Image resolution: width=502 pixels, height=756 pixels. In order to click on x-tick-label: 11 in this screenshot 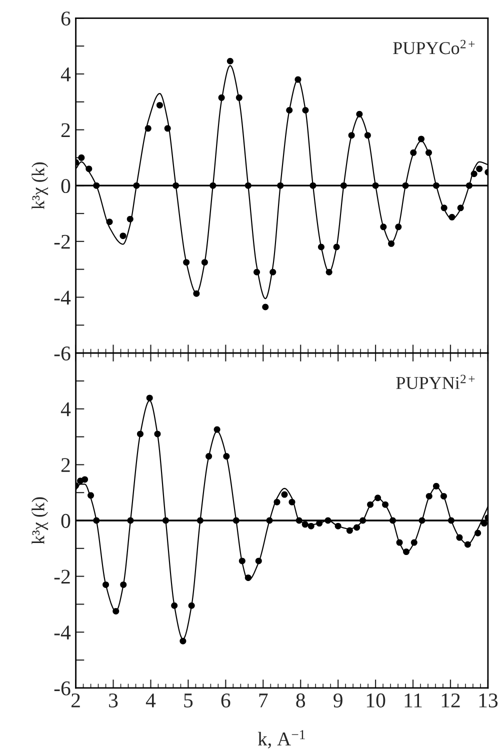, I will do `click(413, 701)`.